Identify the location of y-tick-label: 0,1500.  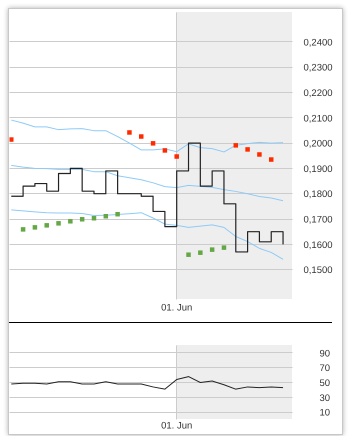
(318, 270).